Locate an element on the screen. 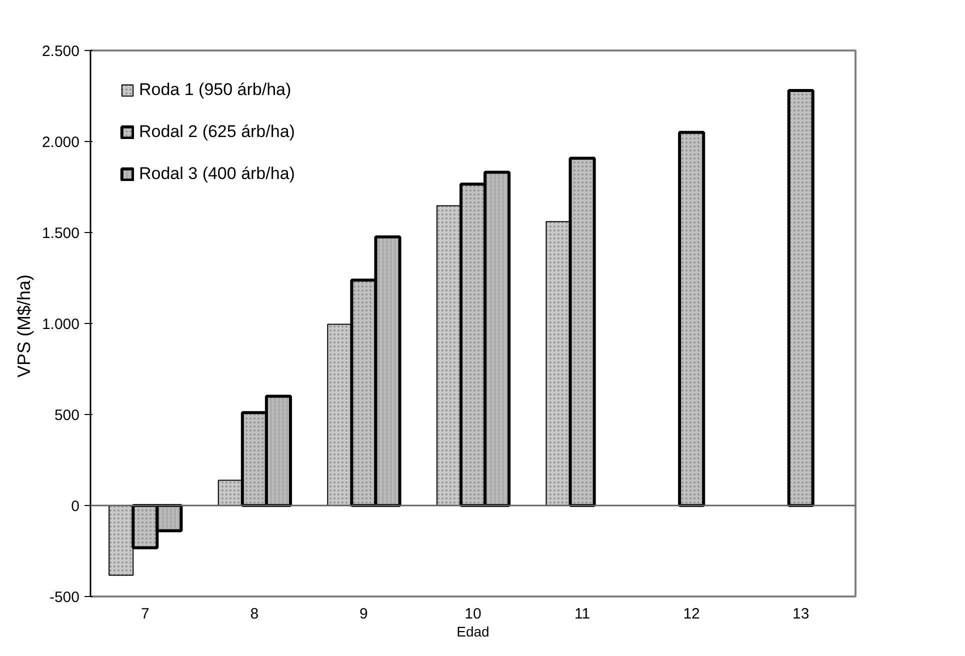 The image size is (965, 656). legend-label: Rodal 3 (400 árb/ha) is located at coordinates (217, 174).